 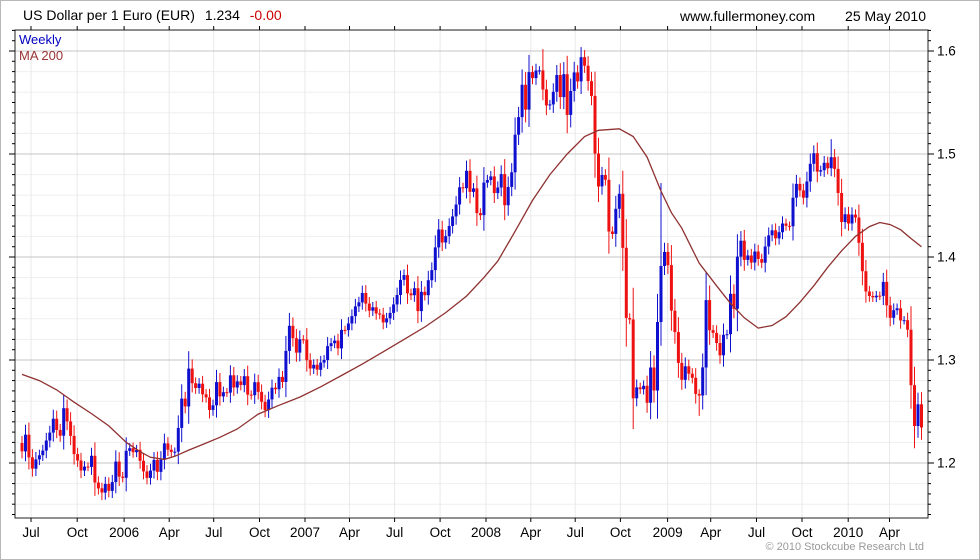 What do you see at coordinates (222, 15) in the screenshot?
I see `last-price: 1.234` at bounding box center [222, 15].